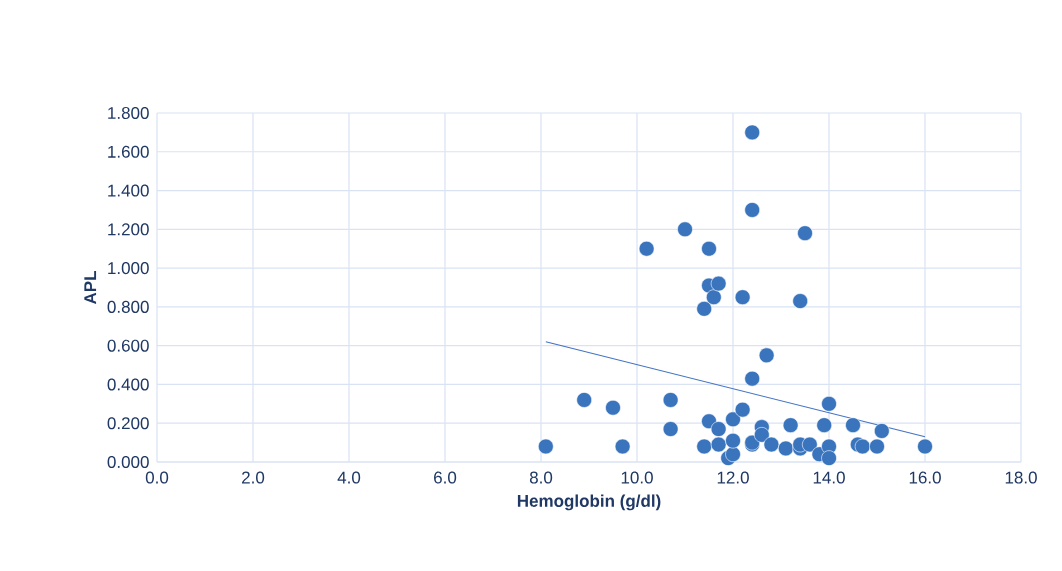  What do you see at coordinates (128, 113) in the screenshot?
I see `y-tick-label: 1.800` at bounding box center [128, 113].